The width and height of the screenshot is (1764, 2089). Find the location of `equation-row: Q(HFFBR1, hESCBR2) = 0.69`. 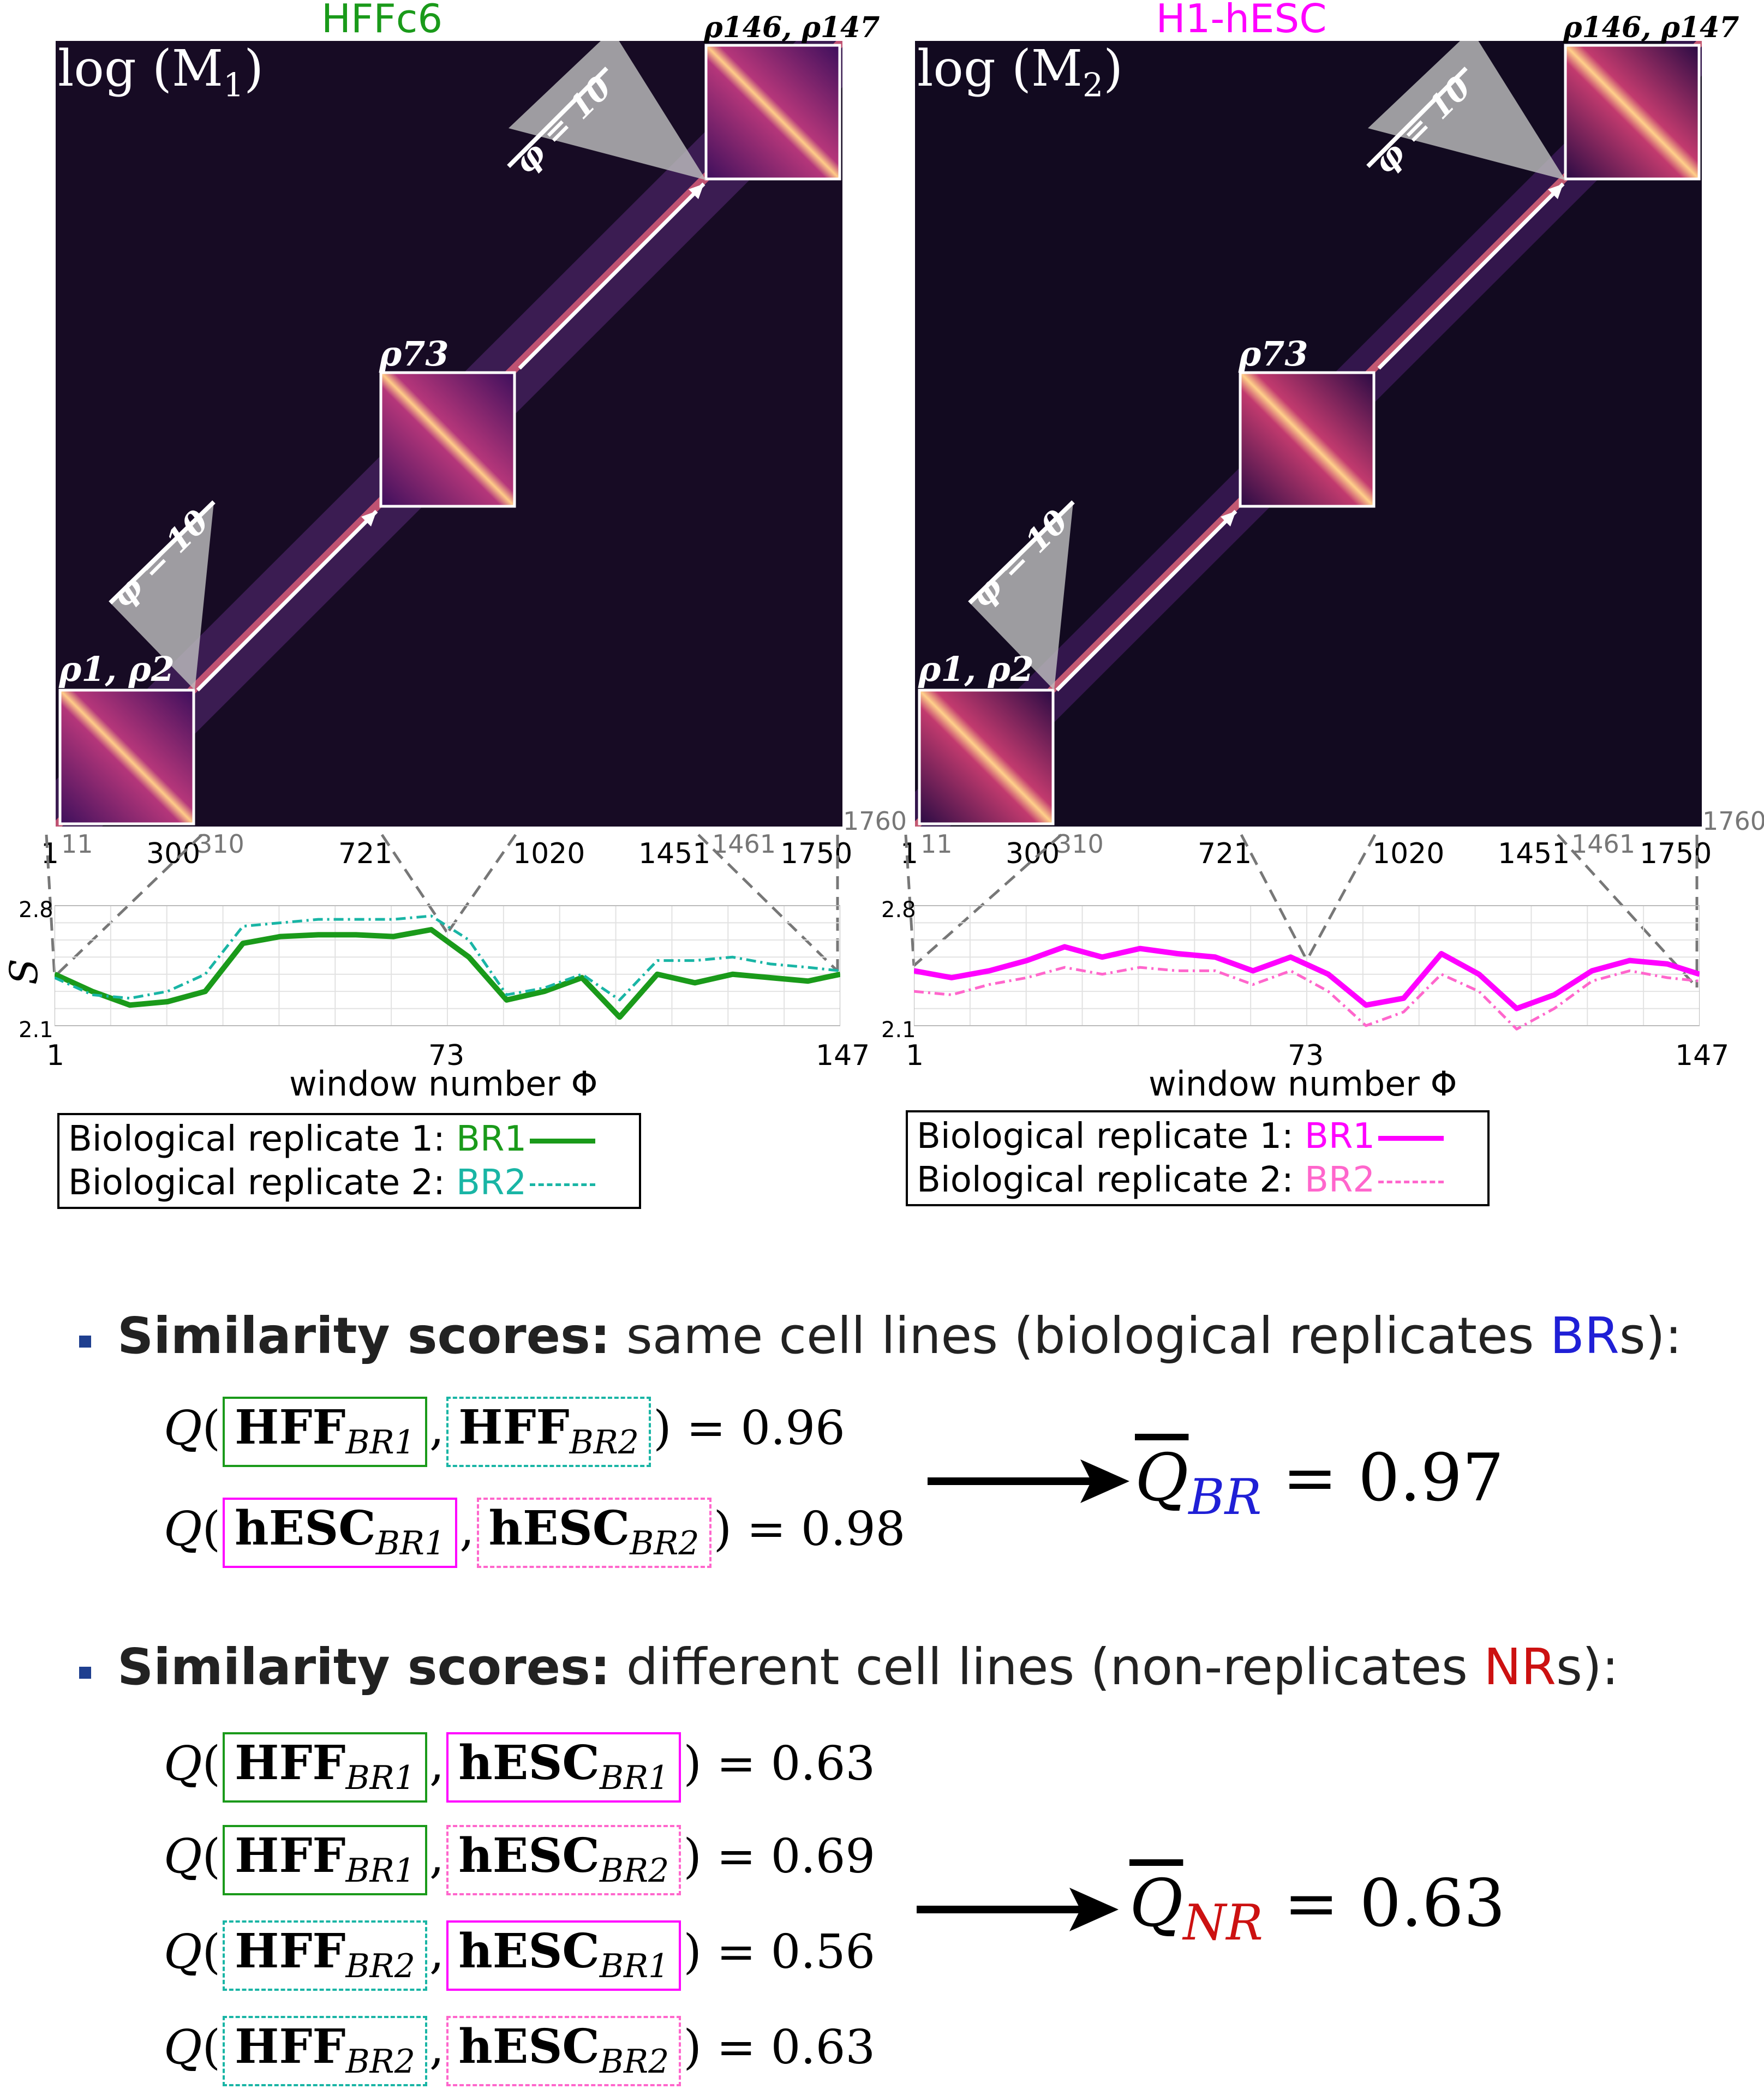

equation-row: Q(HFFBR1, hESCBR2) = 0.69 is located at coordinates (520, 1860).